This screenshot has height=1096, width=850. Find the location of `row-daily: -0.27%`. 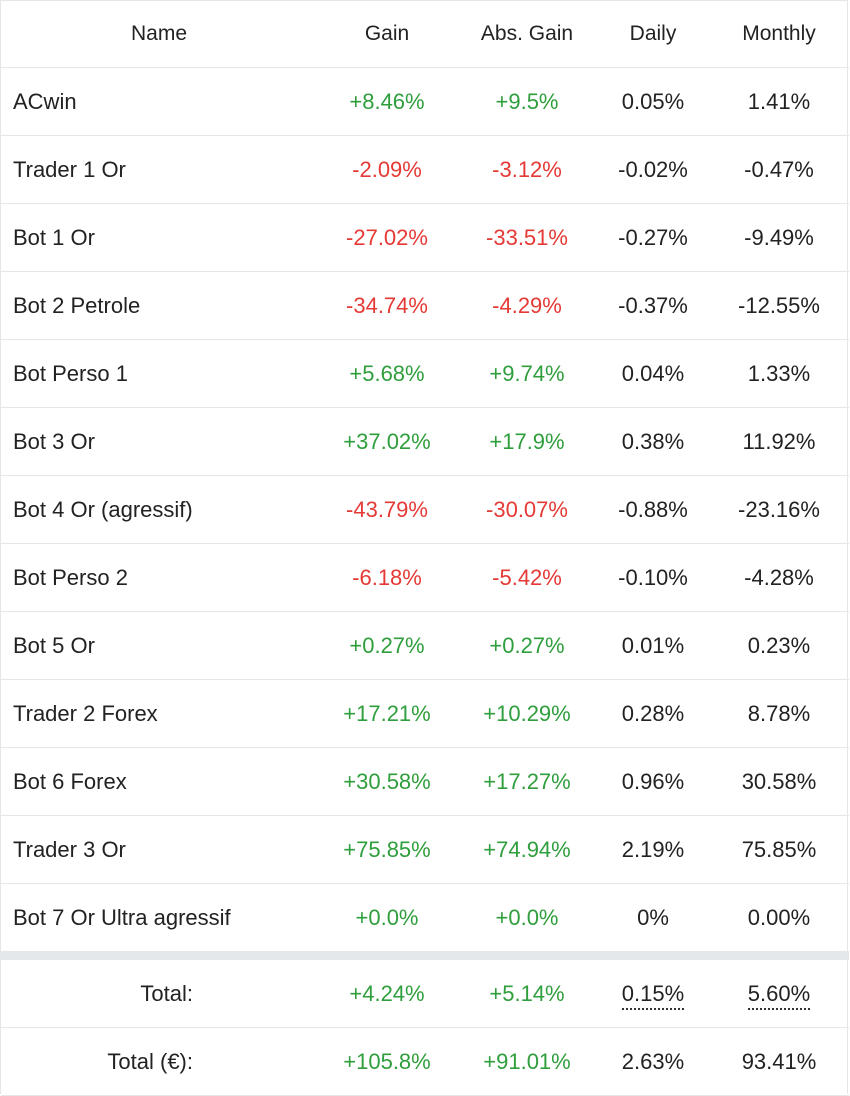

row-daily: -0.27% is located at coordinates (653, 237).